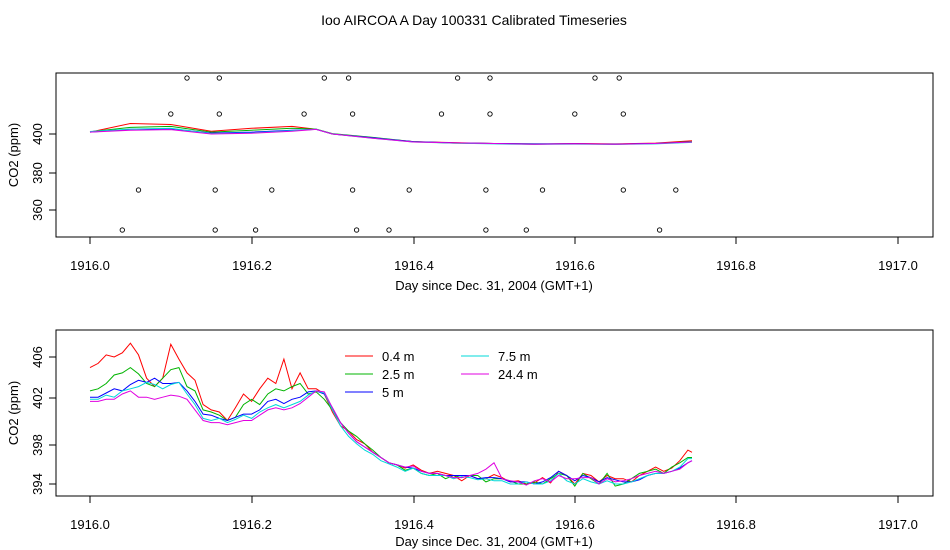 The height and width of the screenshot is (550, 950). I want to click on series-line-7-5-m, so click(391, 433).